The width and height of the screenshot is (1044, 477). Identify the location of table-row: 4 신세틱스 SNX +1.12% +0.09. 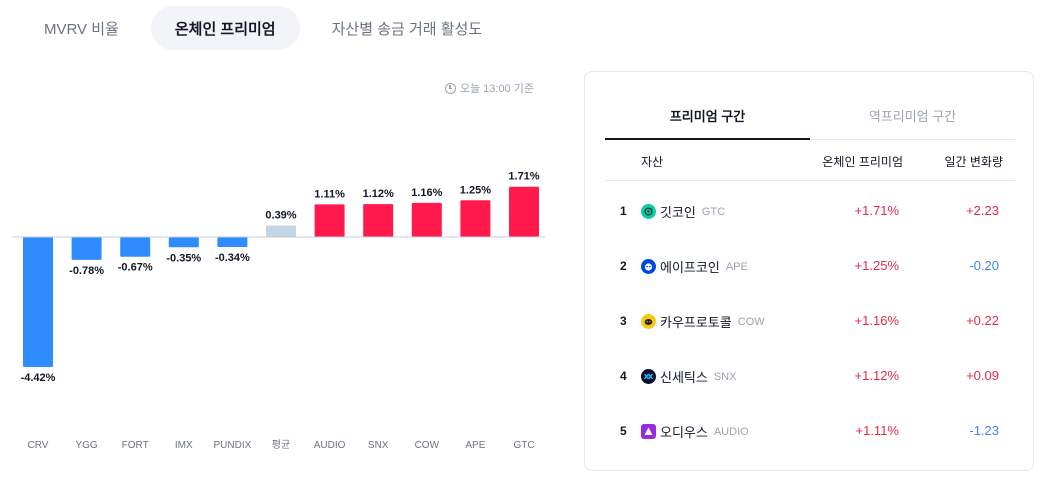
(810, 374).